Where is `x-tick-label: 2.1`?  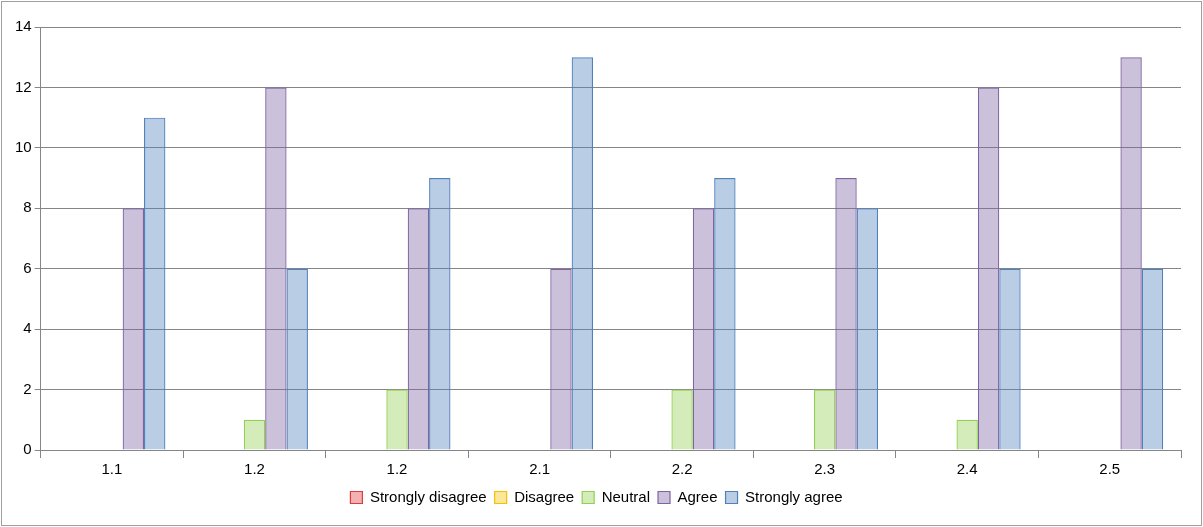
x-tick-label: 2.1 is located at coordinates (539, 469).